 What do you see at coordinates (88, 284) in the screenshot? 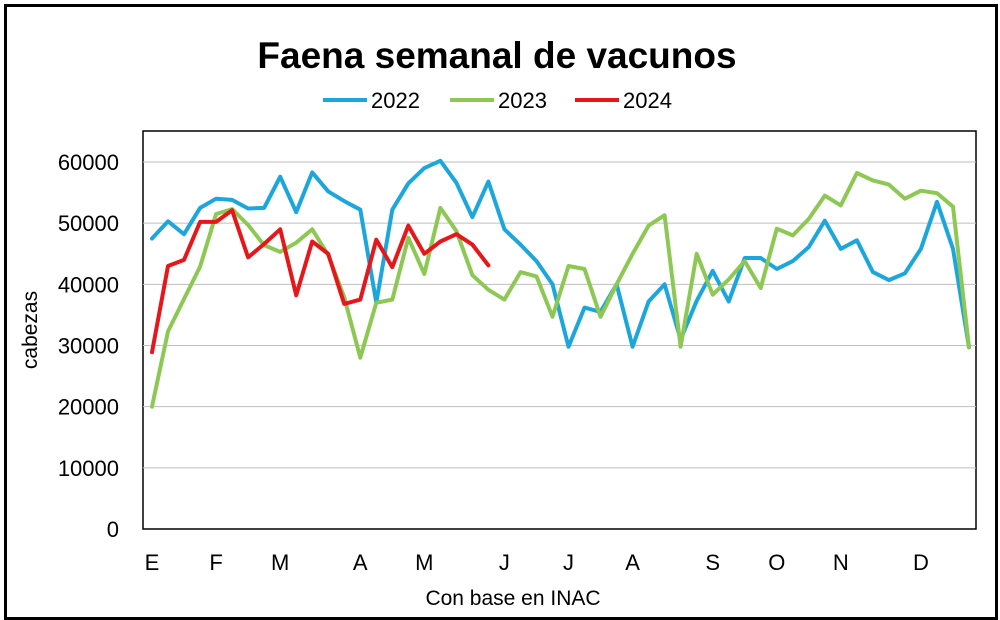
I see `y-tick-label: 40000` at bounding box center [88, 284].